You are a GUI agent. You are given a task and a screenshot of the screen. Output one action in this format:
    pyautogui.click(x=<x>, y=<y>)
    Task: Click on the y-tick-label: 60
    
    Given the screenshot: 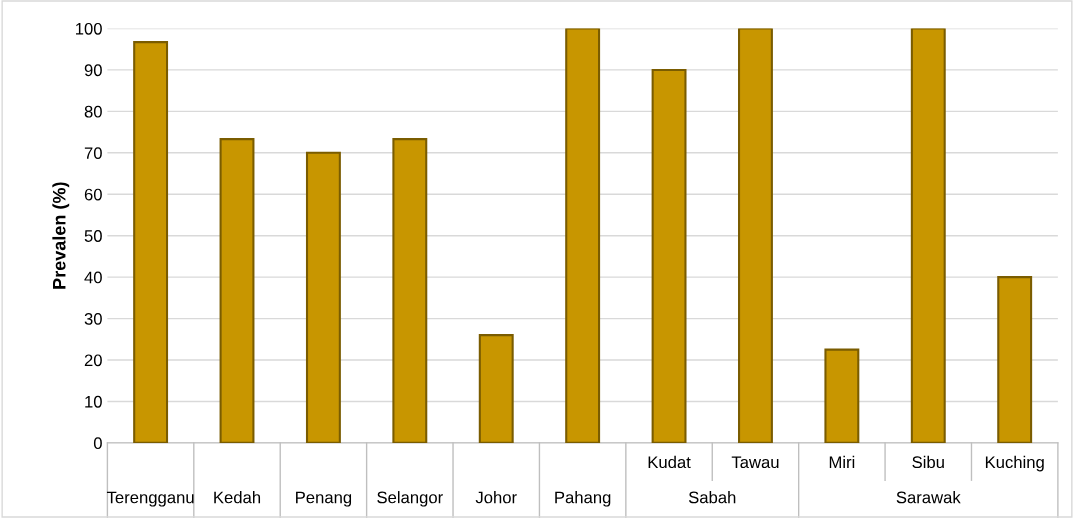 What is the action you would take?
    pyautogui.click(x=93, y=194)
    